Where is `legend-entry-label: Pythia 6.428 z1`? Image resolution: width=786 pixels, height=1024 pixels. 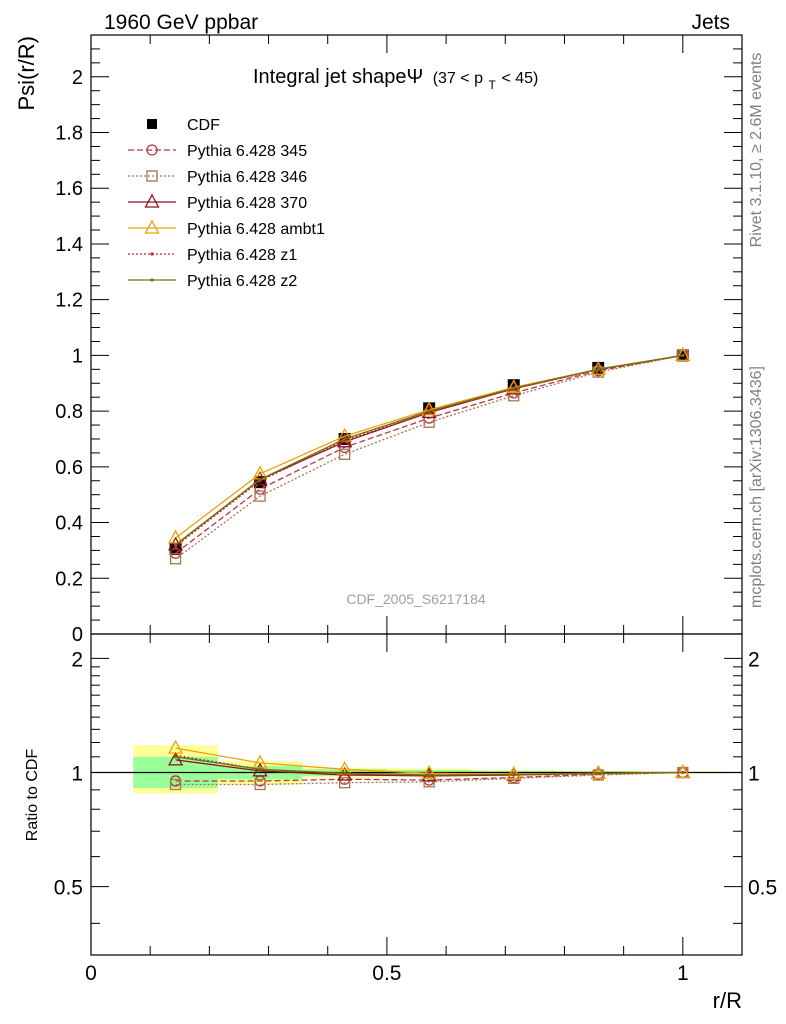 legend-entry-label: Pythia 6.428 z1 is located at coordinates (242, 255).